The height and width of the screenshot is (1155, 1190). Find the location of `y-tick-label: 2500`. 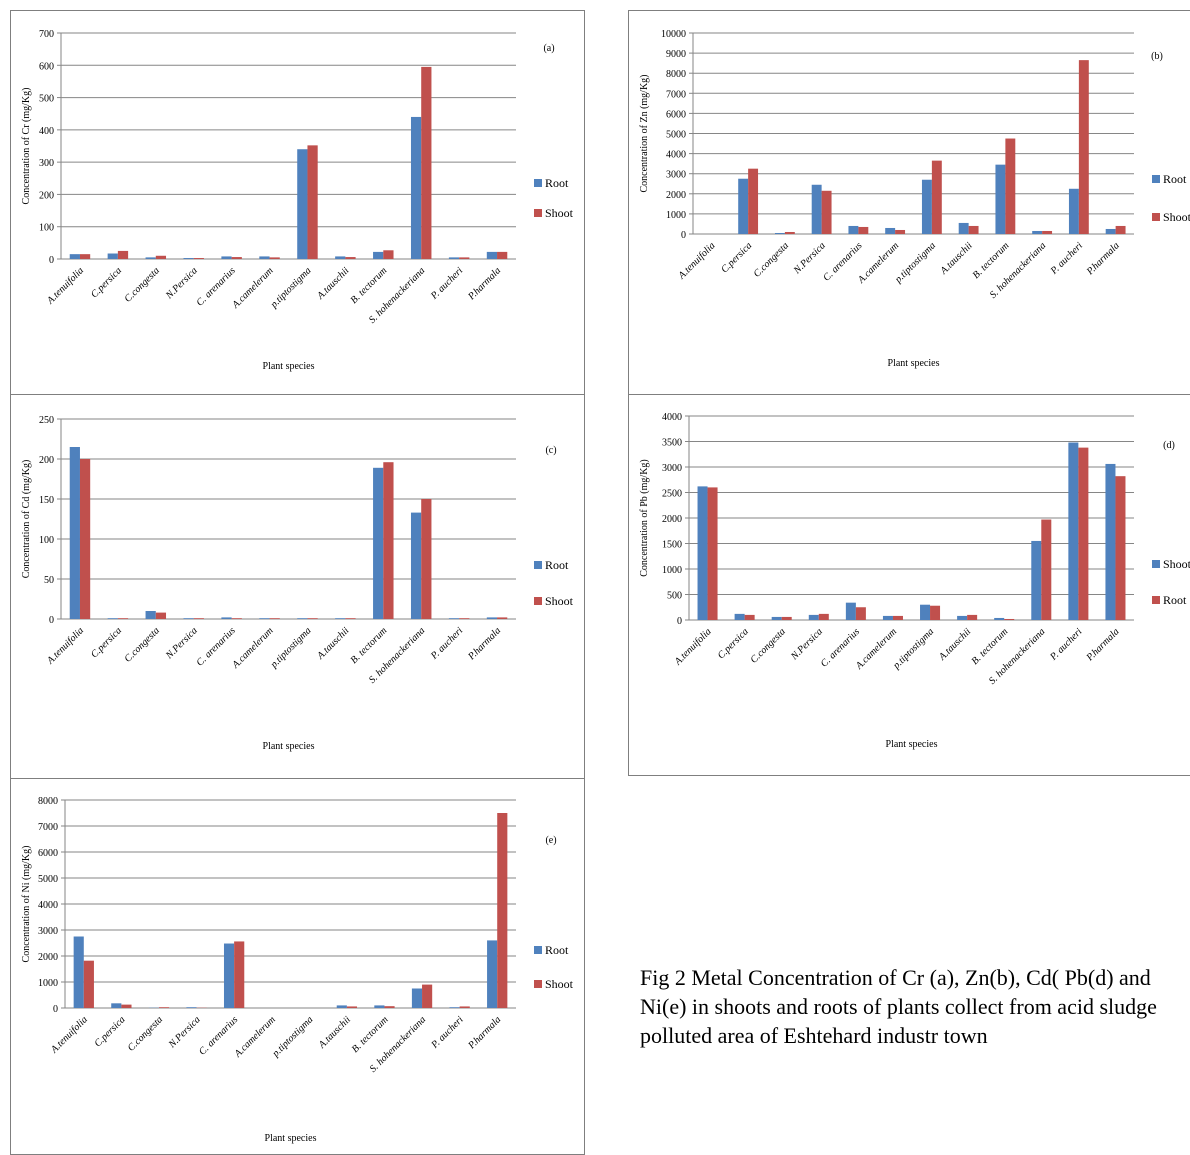

y-tick-label: 2500 is located at coordinates (672, 494).